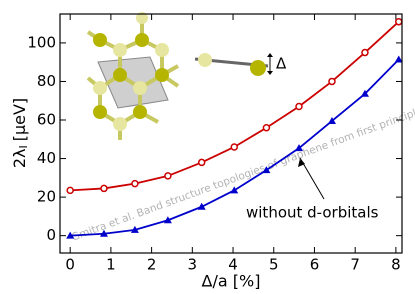 The image size is (415, 294). What do you see at coordinates (355, 265) in the screenshot?
I see `x-tick-label: 7` at bounding box center [355, 265].